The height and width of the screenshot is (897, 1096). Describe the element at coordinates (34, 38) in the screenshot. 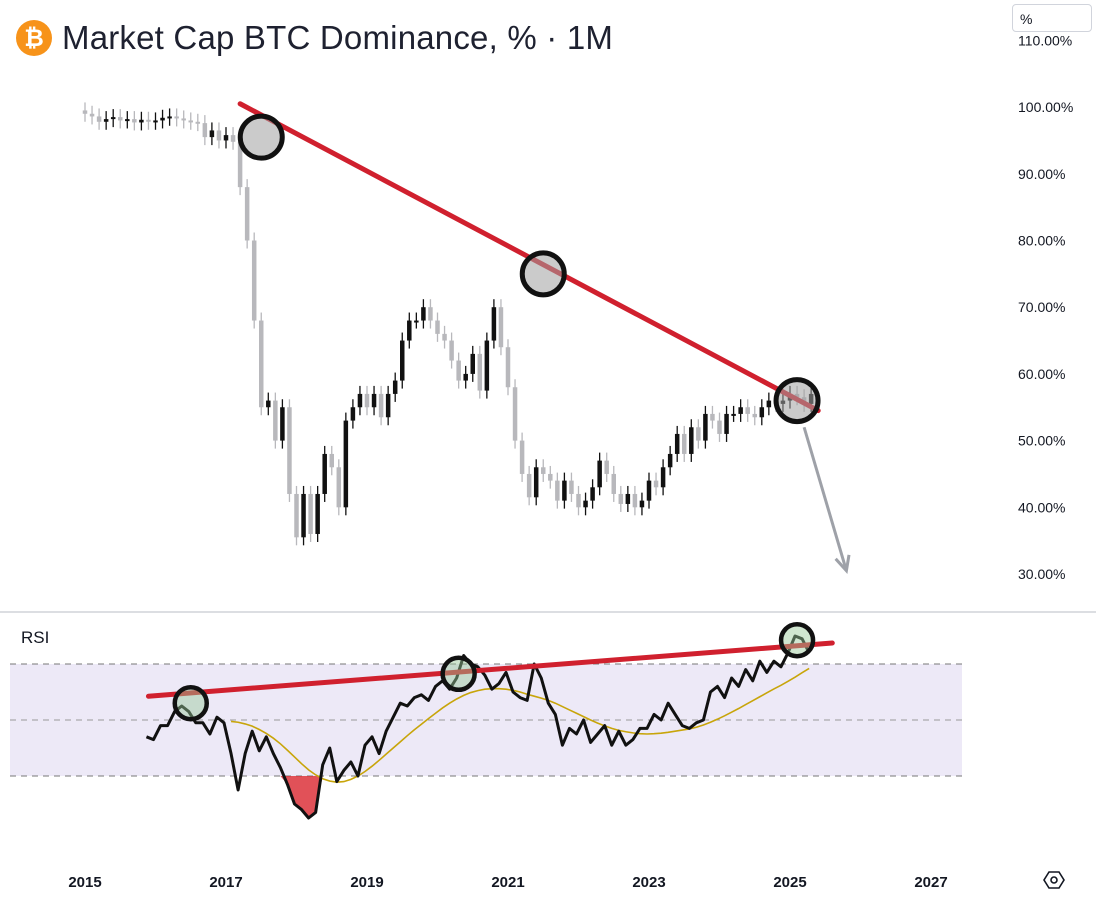

I see `bitcoin-icon: ₿` at that location.